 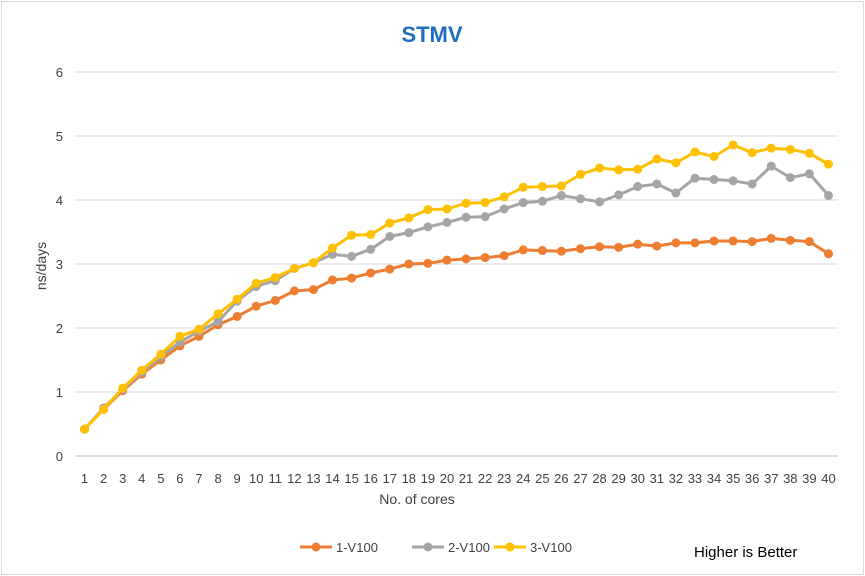 What do you see at coordinates (561, 478) in the screenshot?
I see `x-tick-26: 26` at bounding box center [561, 478].